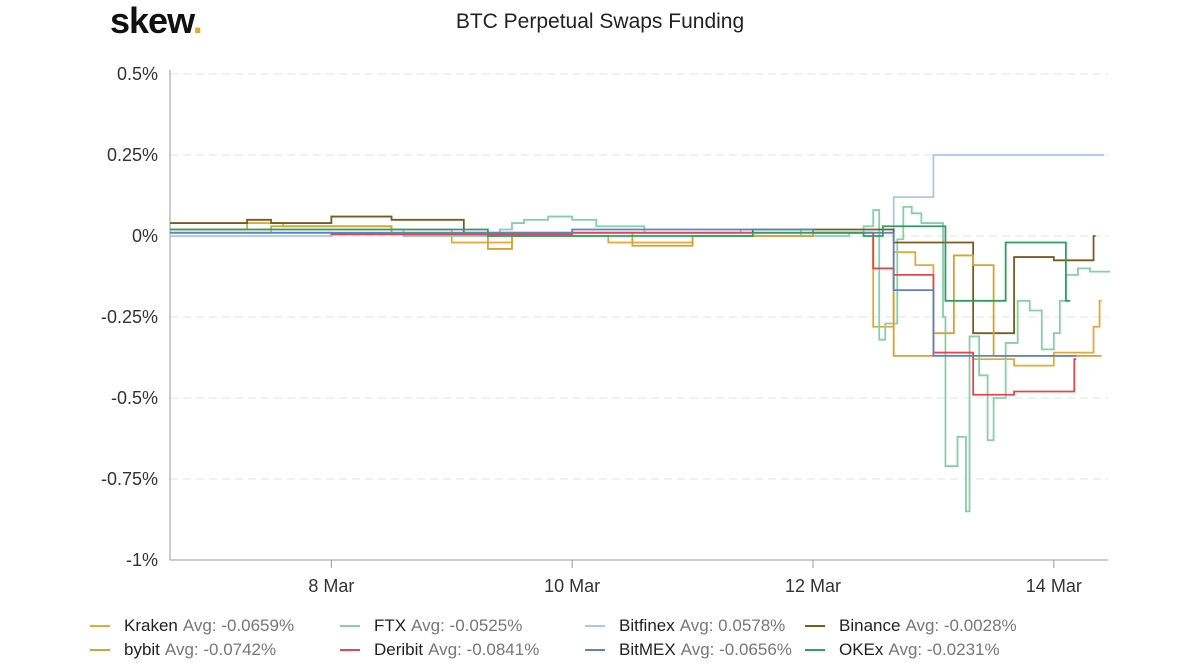  Describe the element at coordinates (813, 586) in the screenshot. I see `x-tick-label: 12 Mar` at that location.